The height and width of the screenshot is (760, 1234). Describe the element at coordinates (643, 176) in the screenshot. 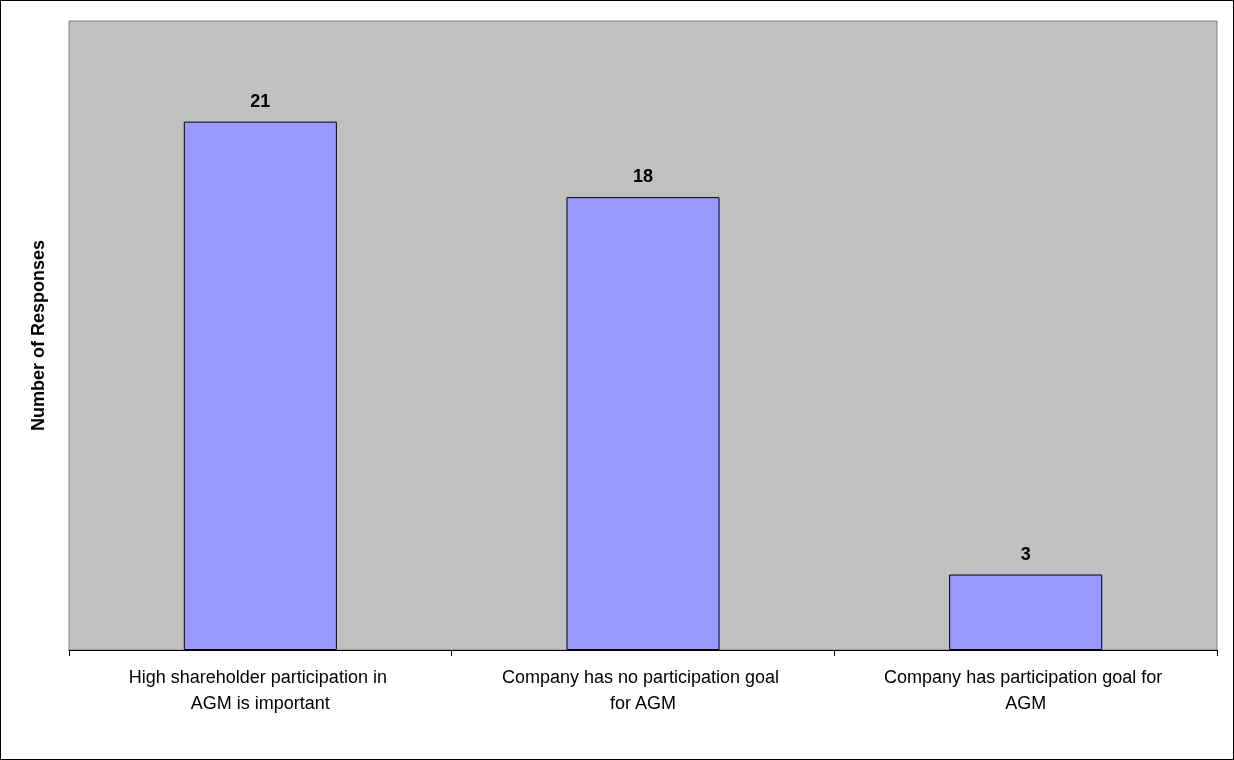

I see `data-label: 18` at that location.